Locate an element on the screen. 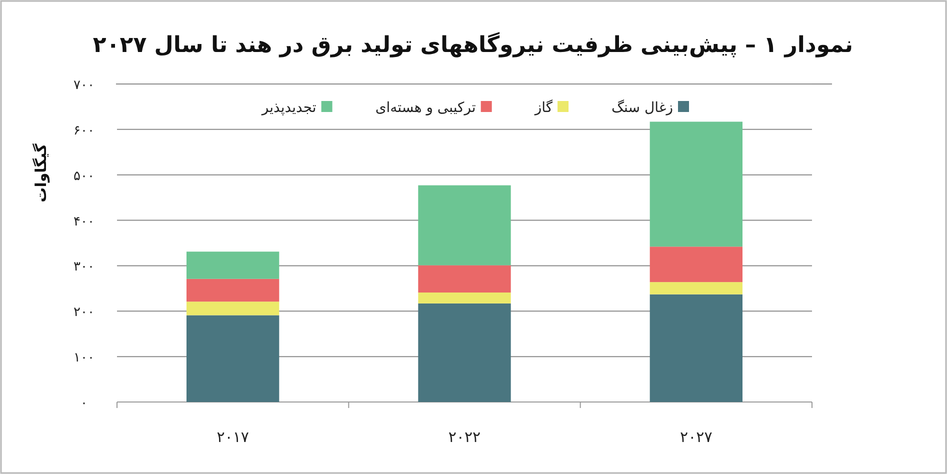 The image size is (947, 474). x-tick-label: ۲۰۲۲ is located at coordinates (464, 437).